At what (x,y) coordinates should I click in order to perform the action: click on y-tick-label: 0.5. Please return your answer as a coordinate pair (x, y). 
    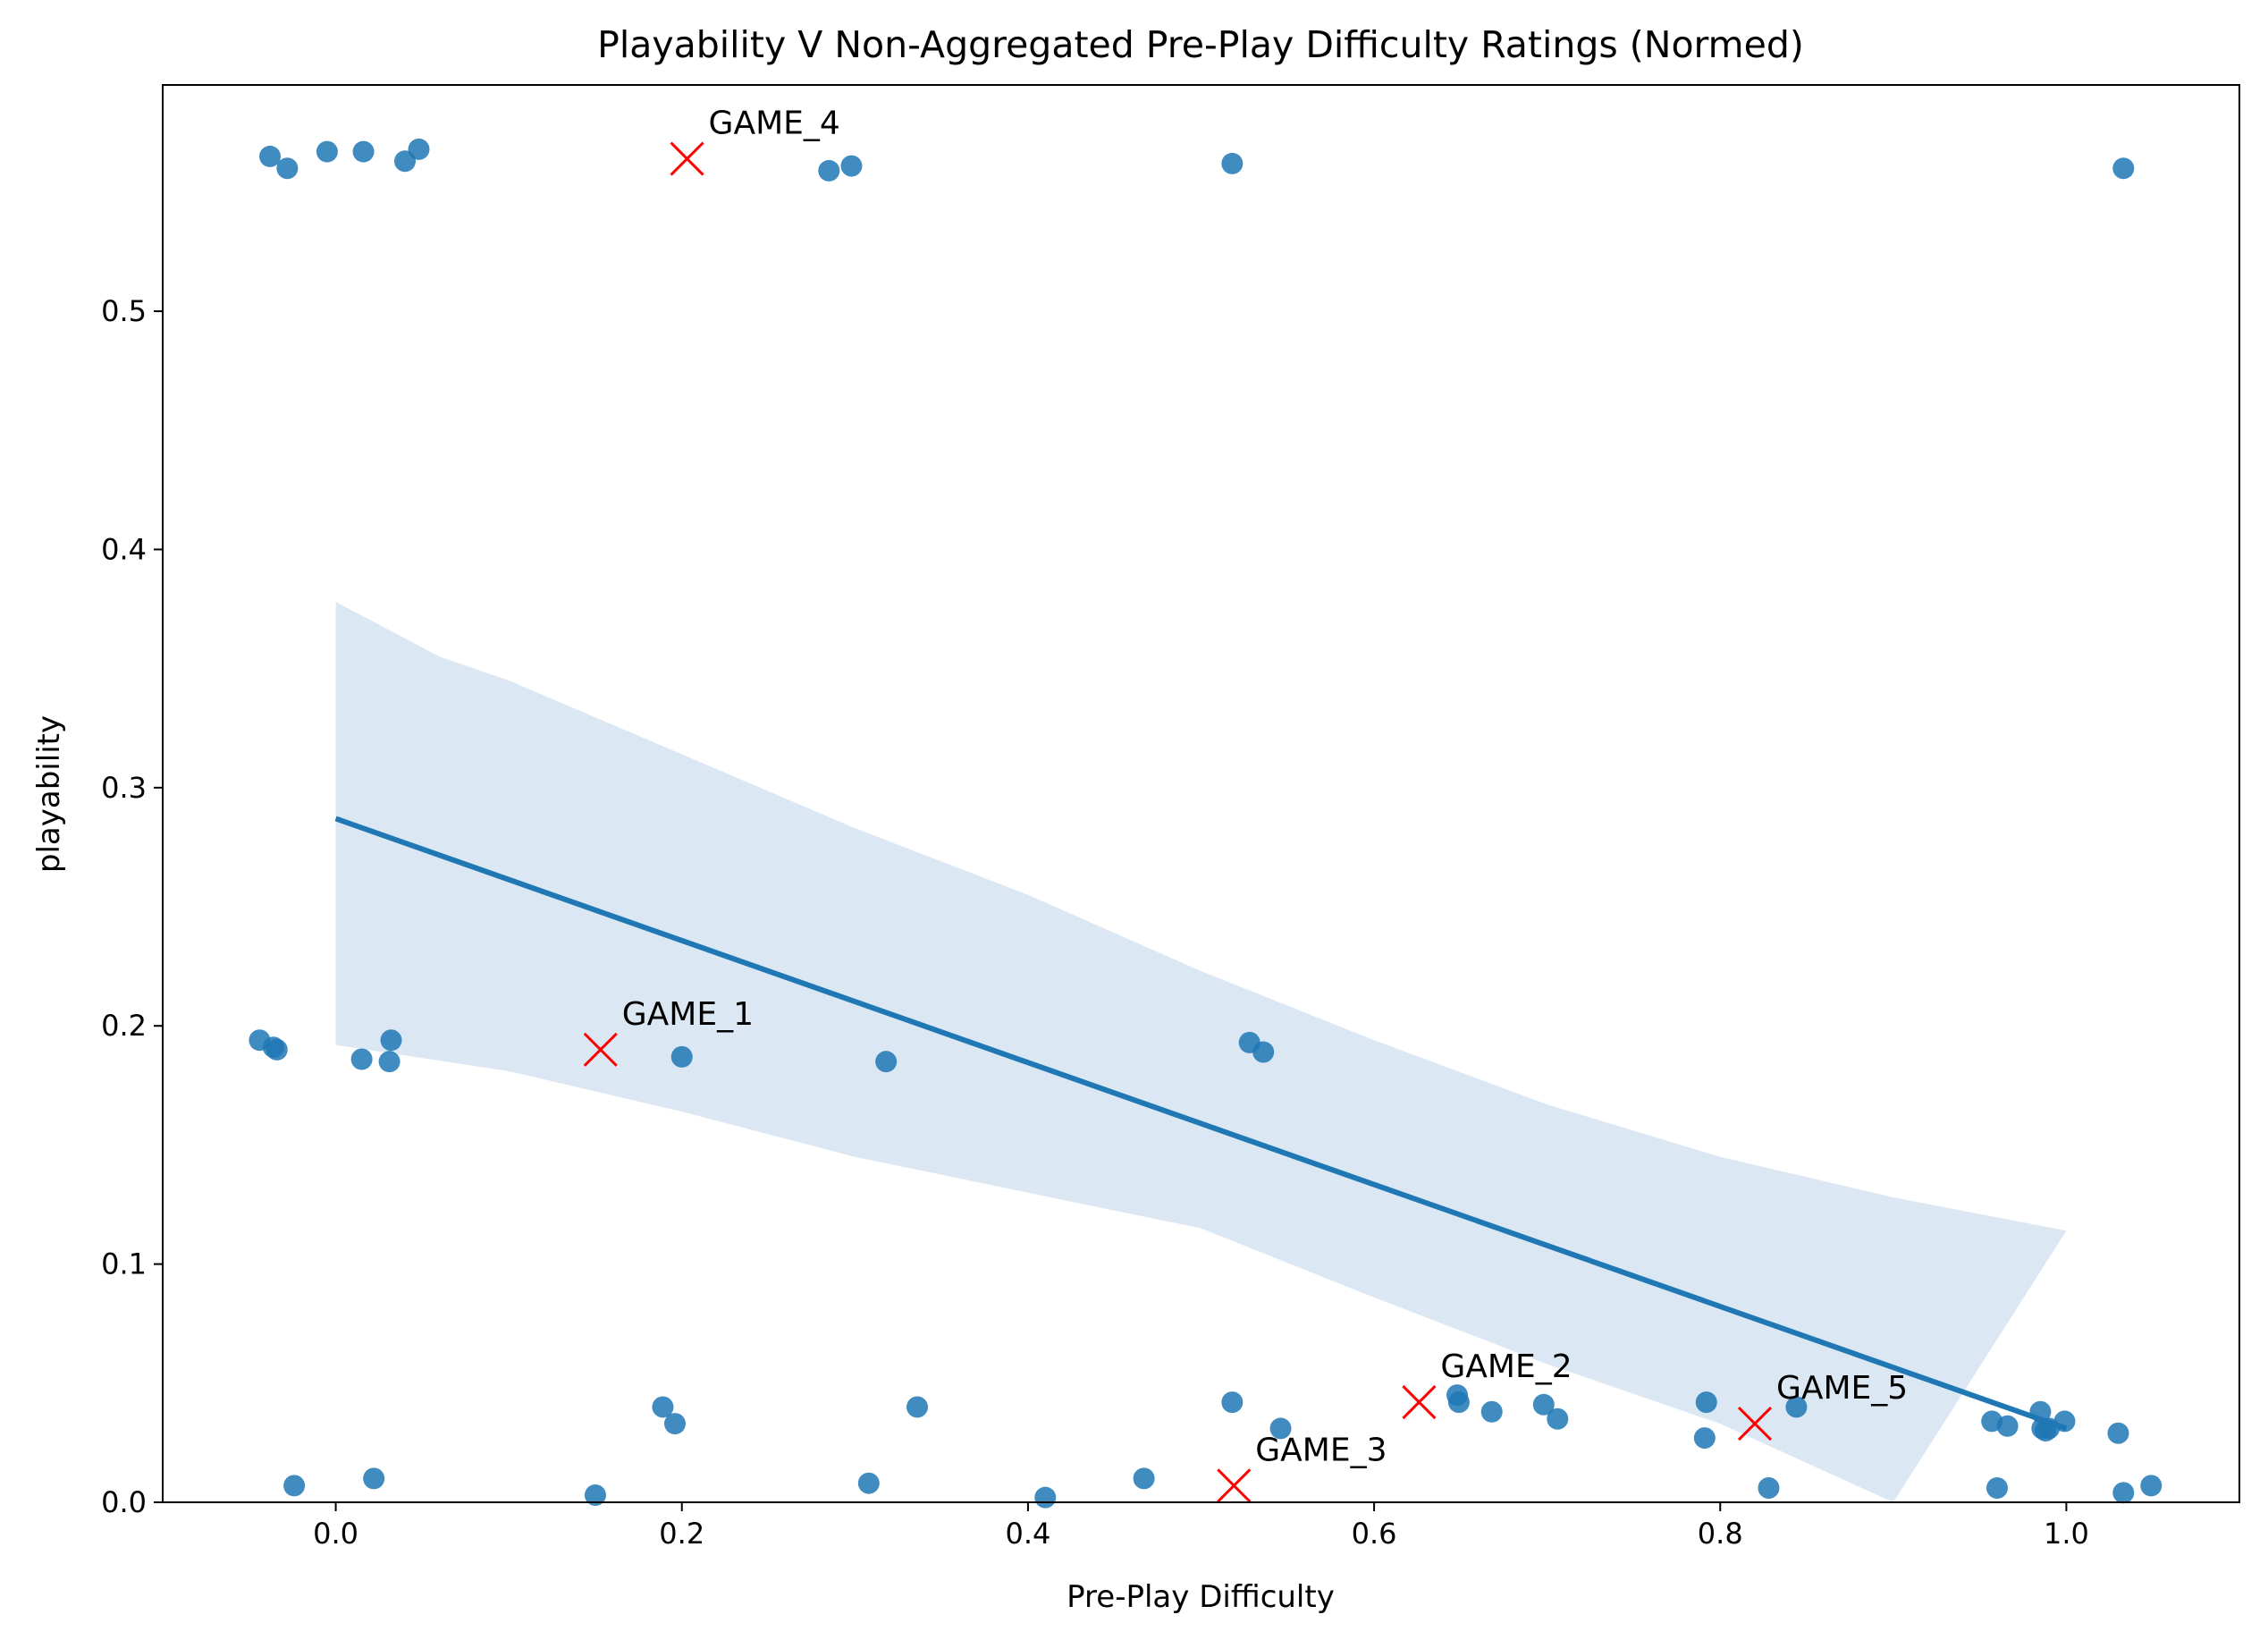
    Looking at the image, I should click on (124, 311).